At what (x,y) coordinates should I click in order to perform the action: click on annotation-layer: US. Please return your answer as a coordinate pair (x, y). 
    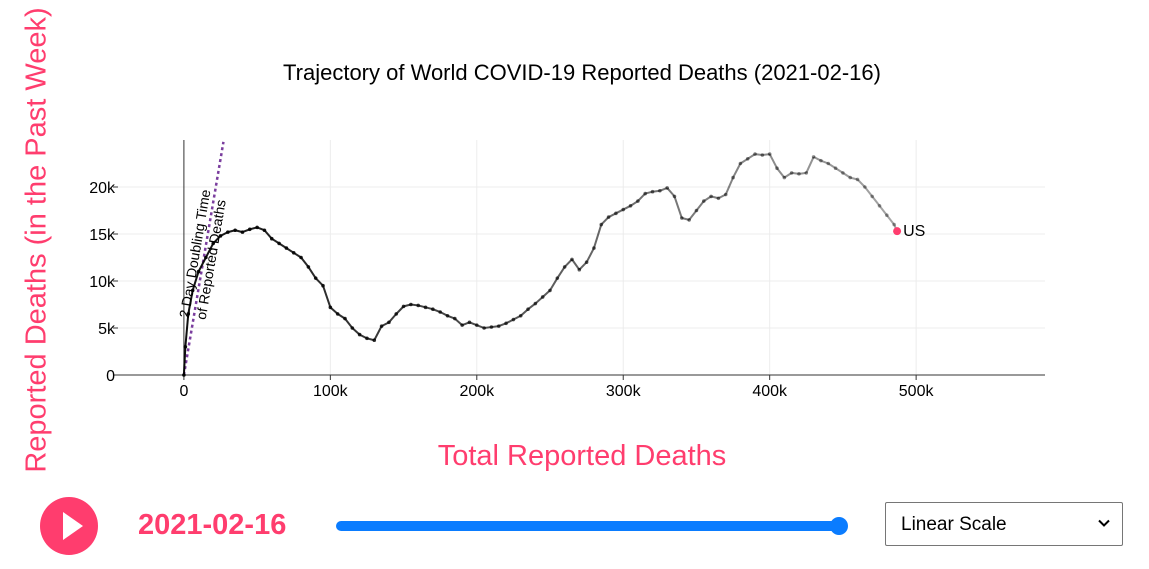
    Looking at the image, I should click on (914, 231).